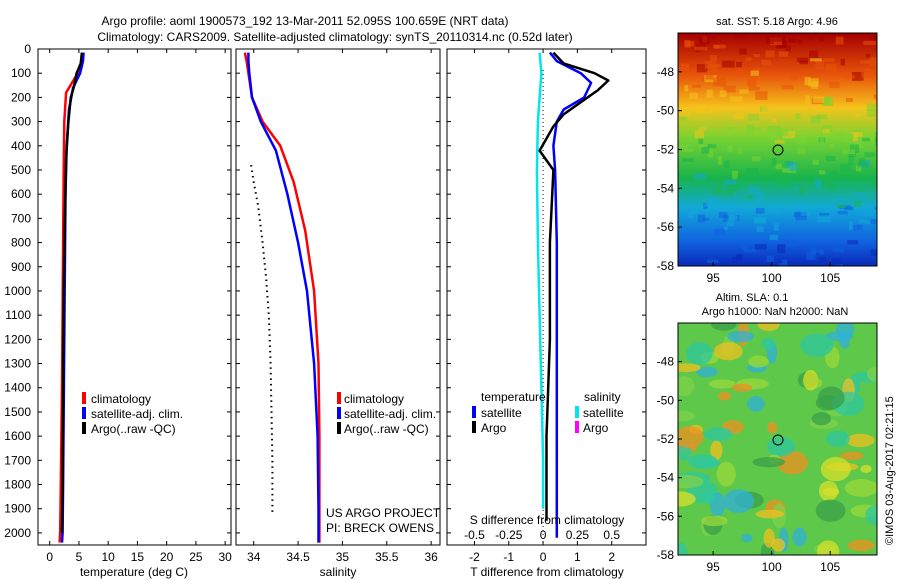 Image resolution: width=900 pixels, height=580 pixels. I want to click on x-tick-label: 25, so click(196, 557).